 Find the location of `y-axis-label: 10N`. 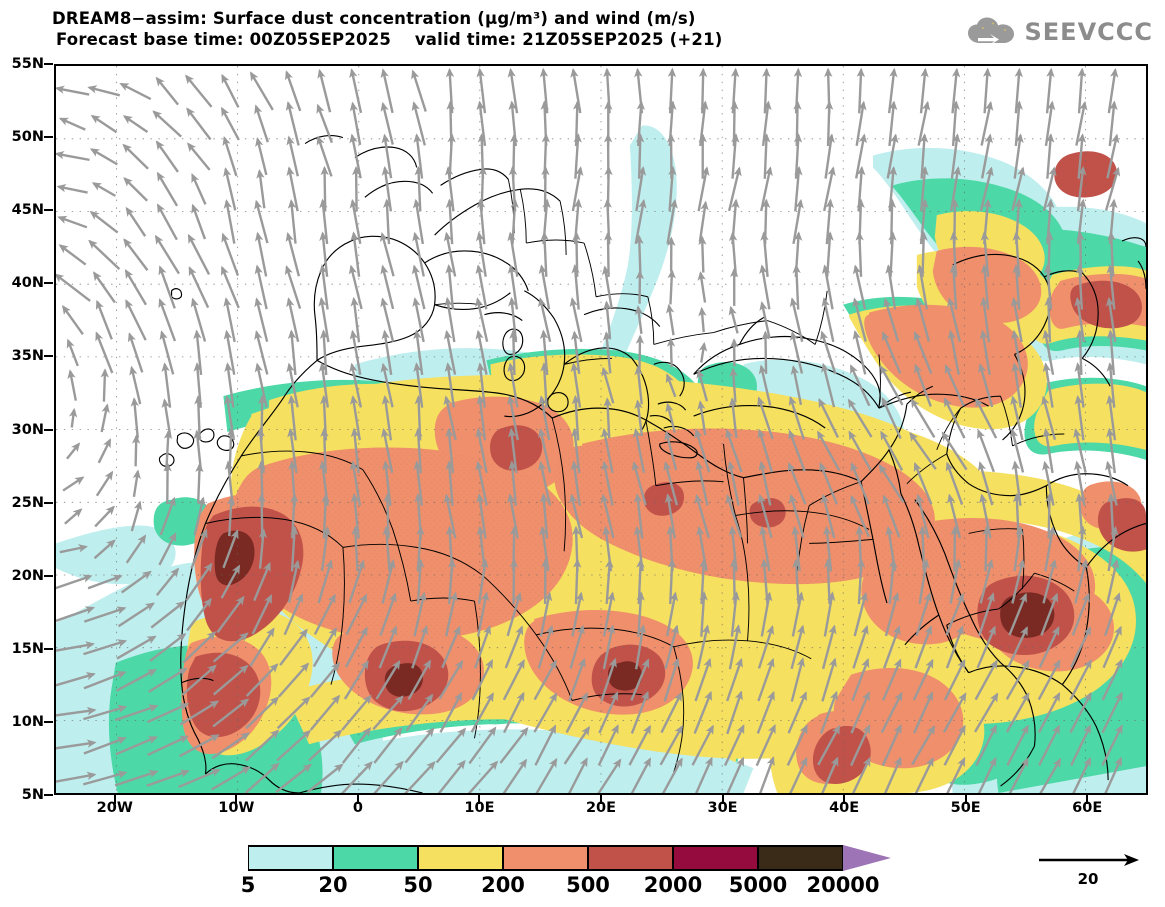

y-axis-label: 10N is located at coordinates (27, 721).